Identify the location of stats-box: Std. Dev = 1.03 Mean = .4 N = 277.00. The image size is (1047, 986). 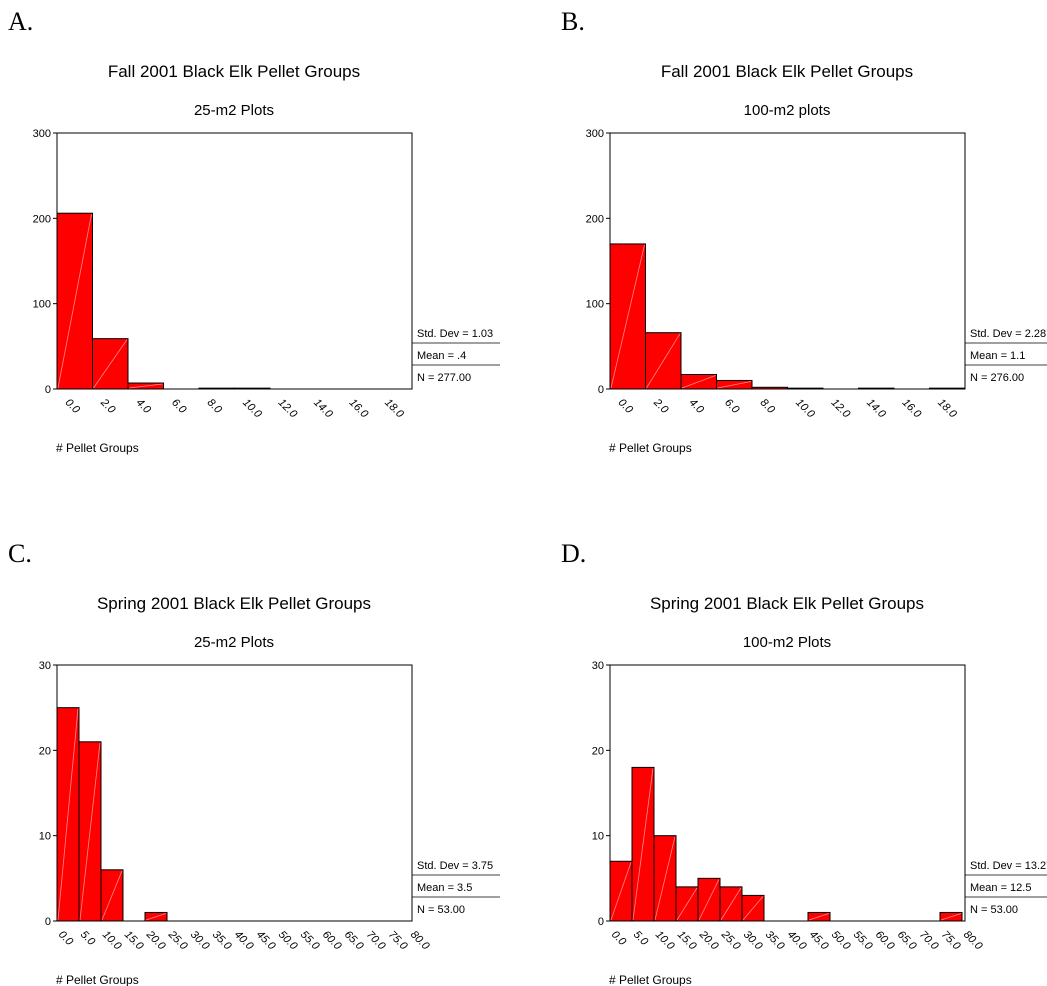
(456, 356).